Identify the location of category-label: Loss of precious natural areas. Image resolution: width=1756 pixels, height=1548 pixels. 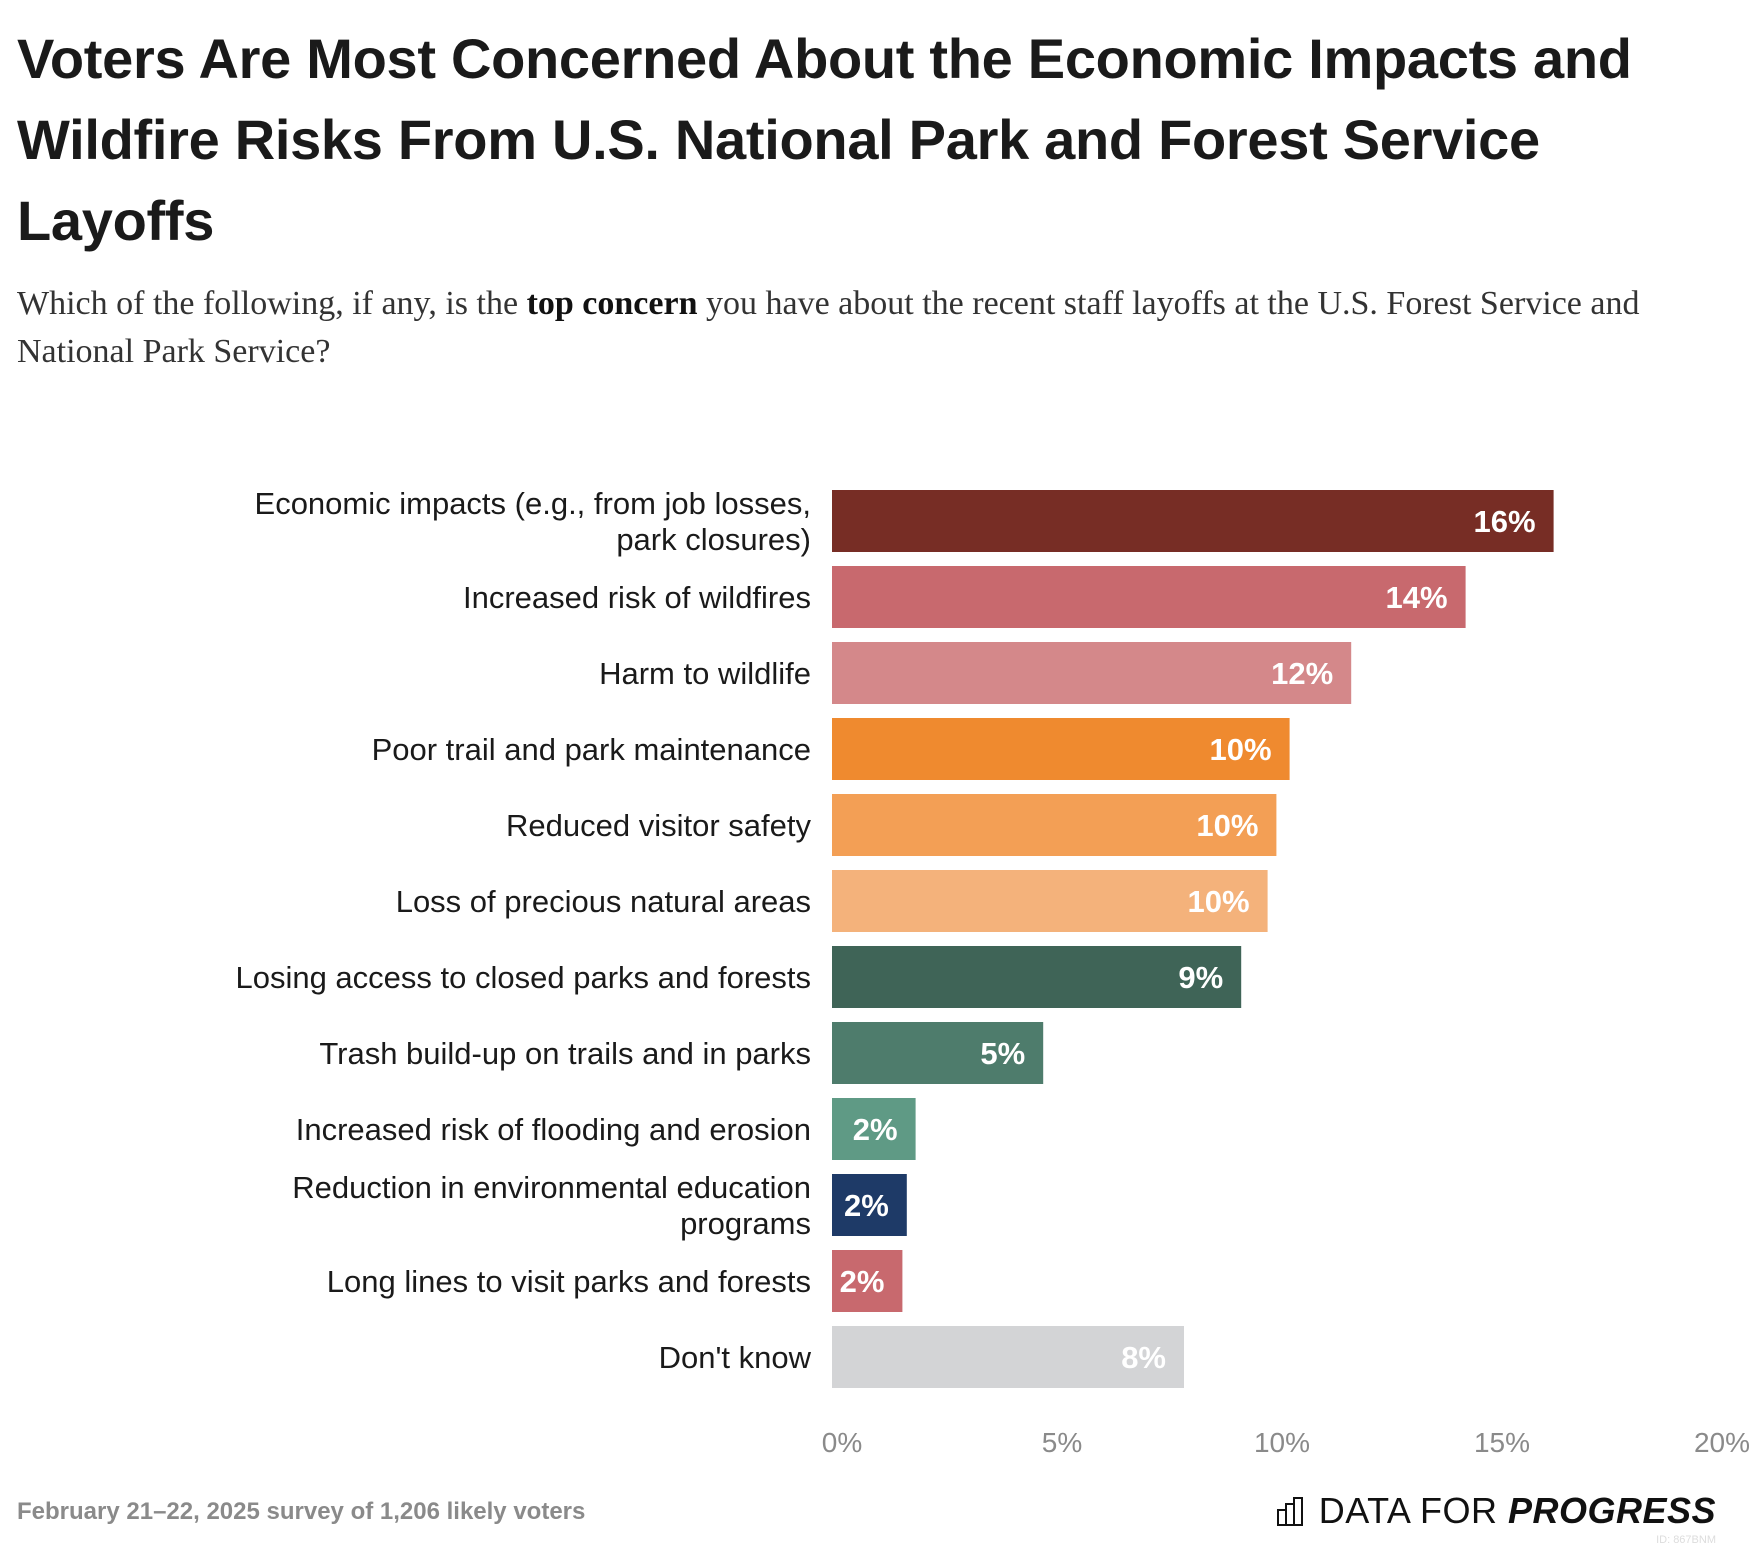
(603, 901).